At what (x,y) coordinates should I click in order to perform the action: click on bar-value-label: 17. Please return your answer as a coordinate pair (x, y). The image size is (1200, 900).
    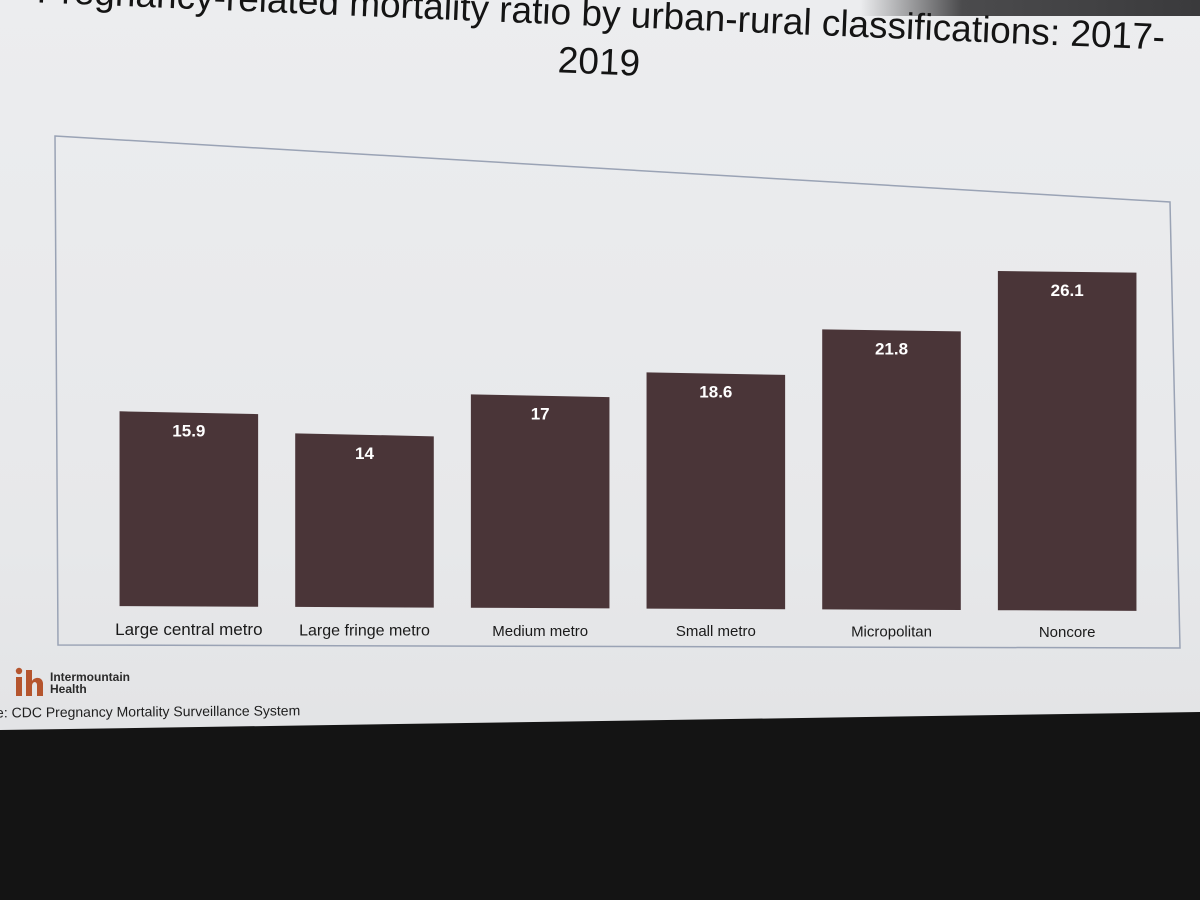
    Looking at the image, I should click on (540, 414).